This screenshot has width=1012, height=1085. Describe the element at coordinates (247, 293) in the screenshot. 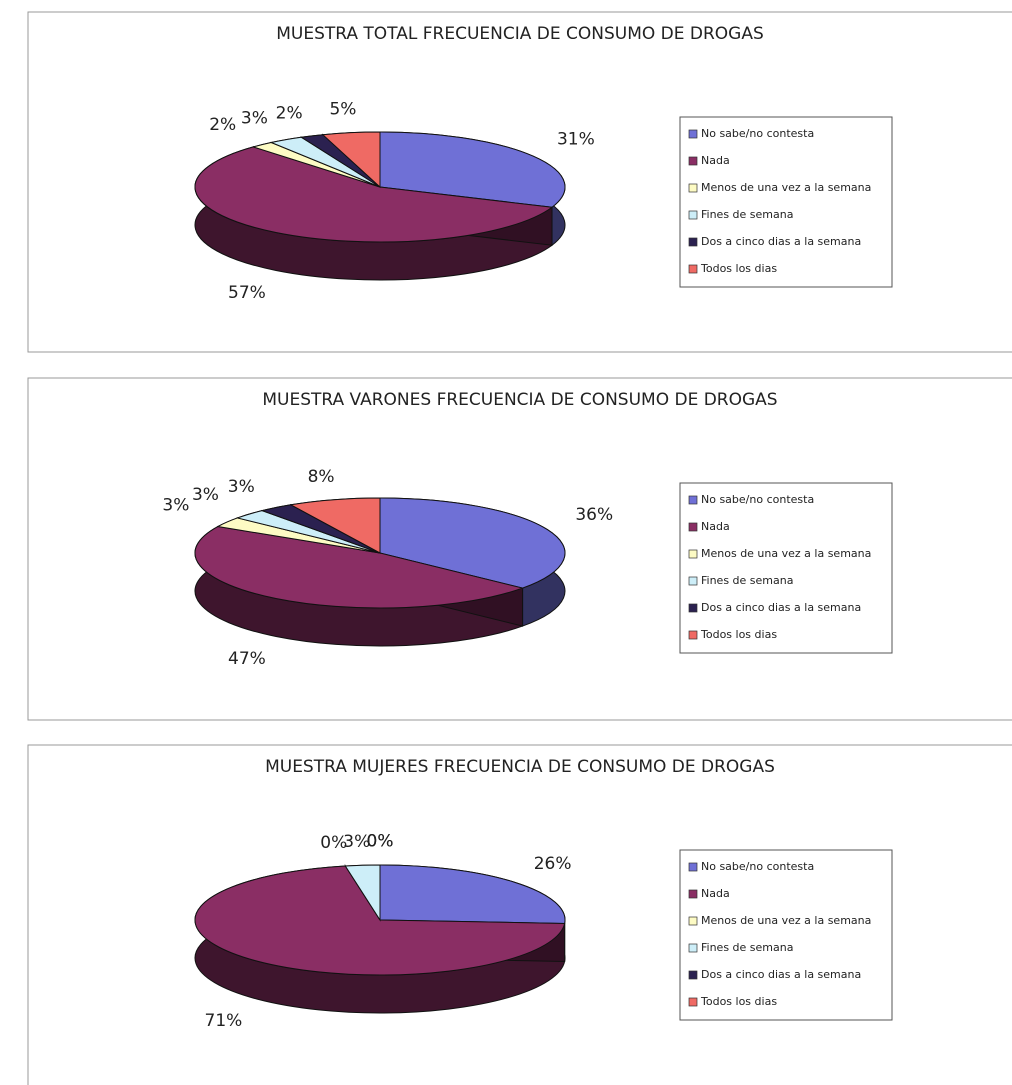

I see `data-label: 57%` at that location.